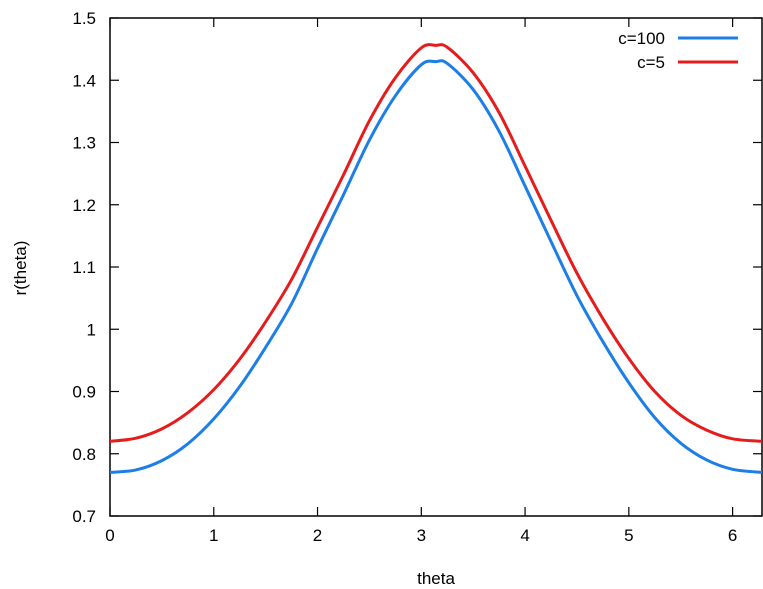  What do you see at coordinates (84, 205) in the screenshot?
I see `y-tick-label: 1.2` at bounding box center [84, 205].